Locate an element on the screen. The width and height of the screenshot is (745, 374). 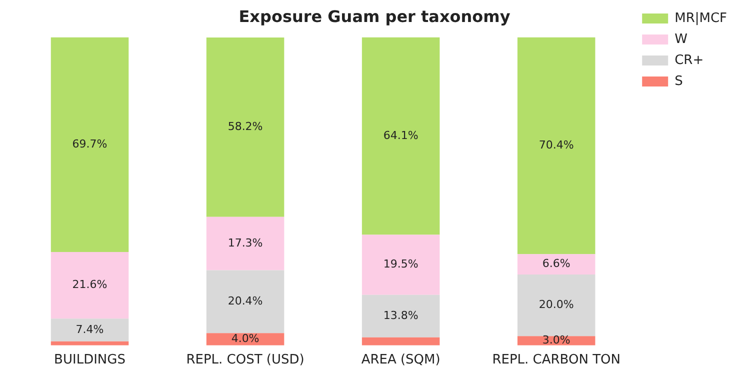
data-label: 70.4% is located at coordinates (556, 145).